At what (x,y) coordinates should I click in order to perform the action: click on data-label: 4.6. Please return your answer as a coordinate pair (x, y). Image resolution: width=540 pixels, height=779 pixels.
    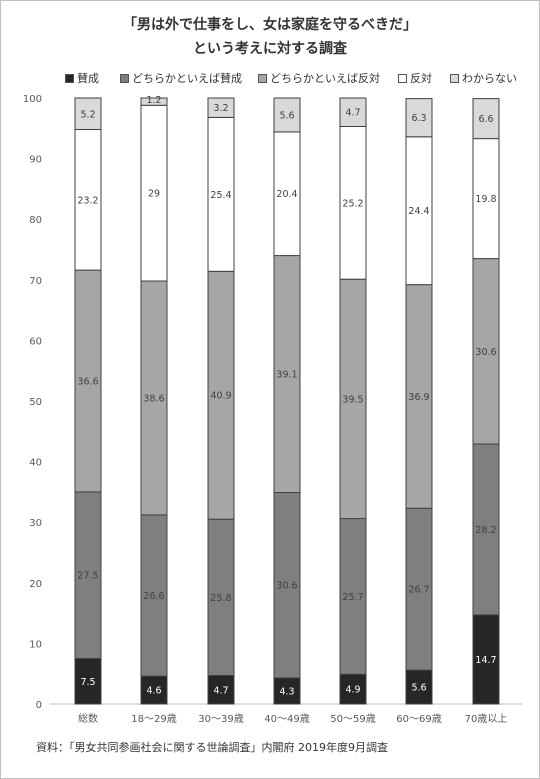
    Looking at the image, I should click on (153, 691).